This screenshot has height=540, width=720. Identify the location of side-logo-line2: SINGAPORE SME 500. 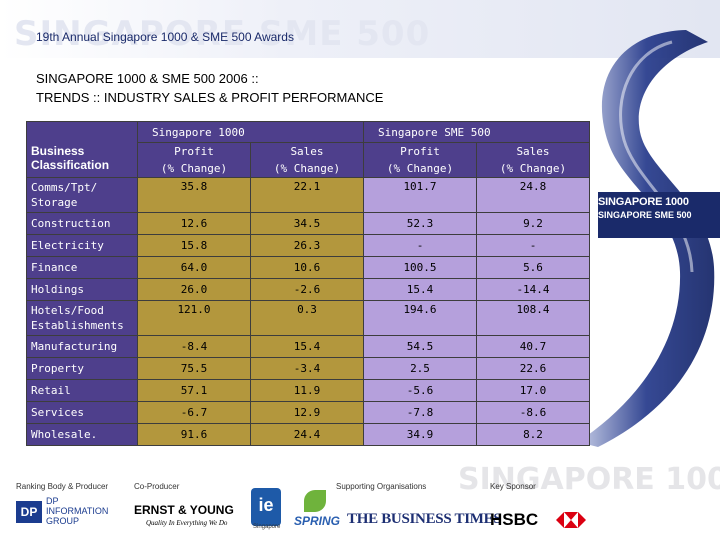
(645, 215).